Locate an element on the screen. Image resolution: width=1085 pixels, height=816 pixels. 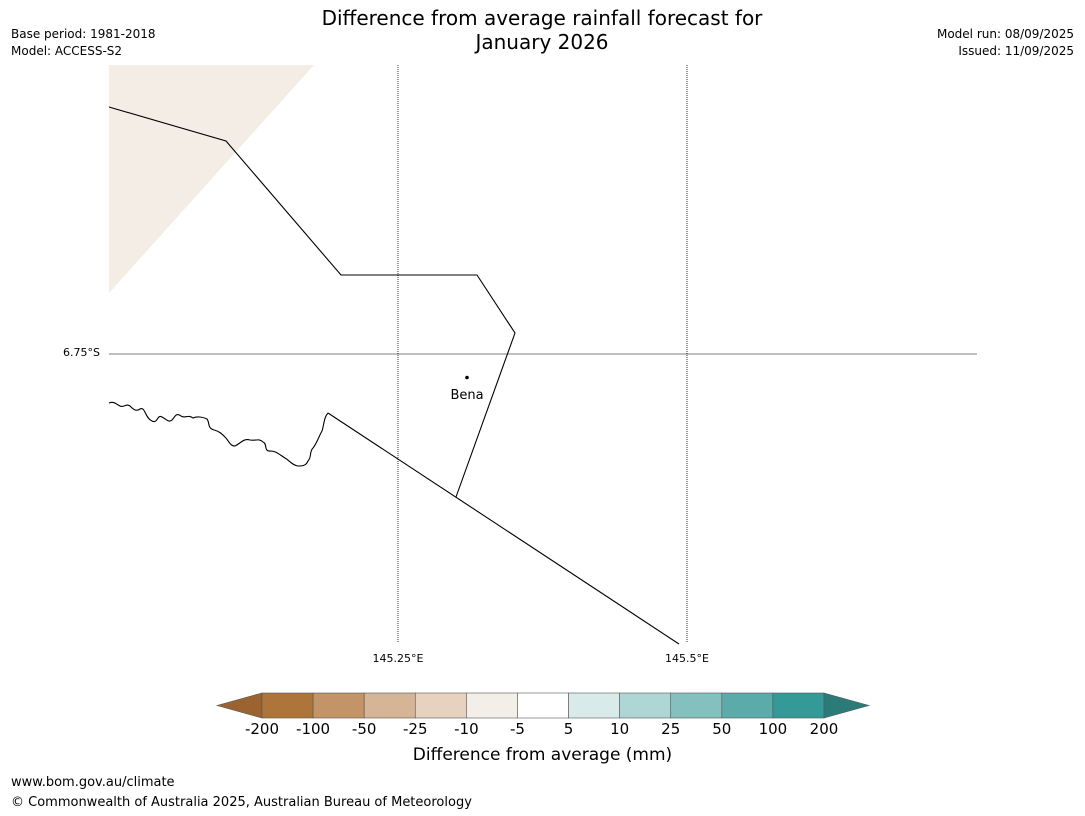
header-meta-right: Model run: 08/09/2025 Issued: 11/09/2025 is located at coordinates (1005, 43).